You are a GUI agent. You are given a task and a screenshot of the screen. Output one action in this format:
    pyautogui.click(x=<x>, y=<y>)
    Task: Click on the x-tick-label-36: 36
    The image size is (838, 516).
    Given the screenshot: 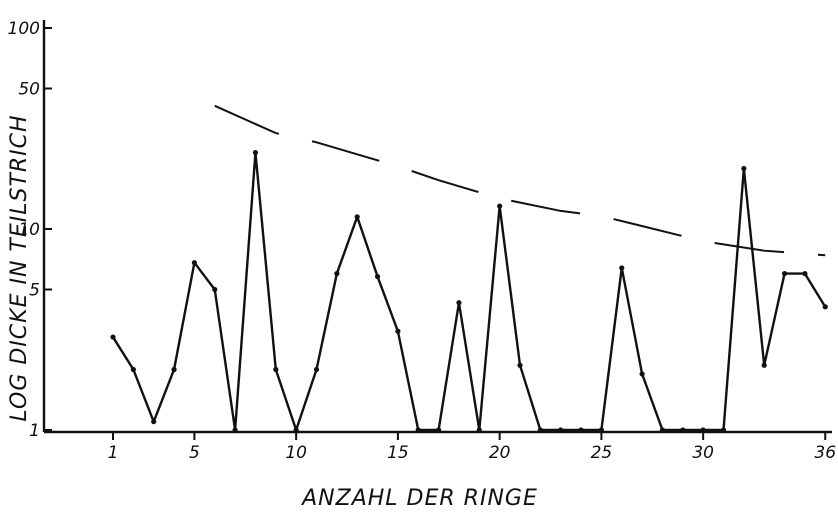 What is the action you would take?
    pyautogui.click(x=825, y=453)
    